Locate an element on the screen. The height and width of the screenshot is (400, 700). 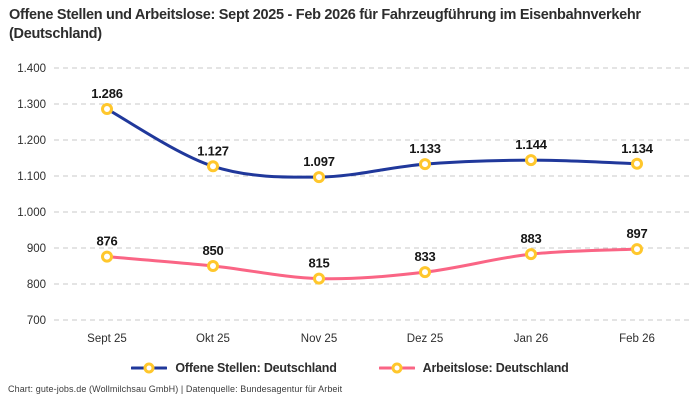
x-axis-tick-label: Jan 26 is located at coordinates (531, 339).